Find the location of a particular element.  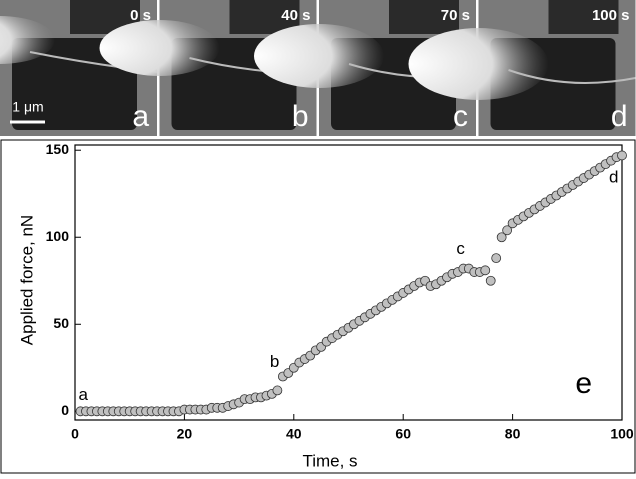

panel-letter: b is located at coordinates (300, 116).